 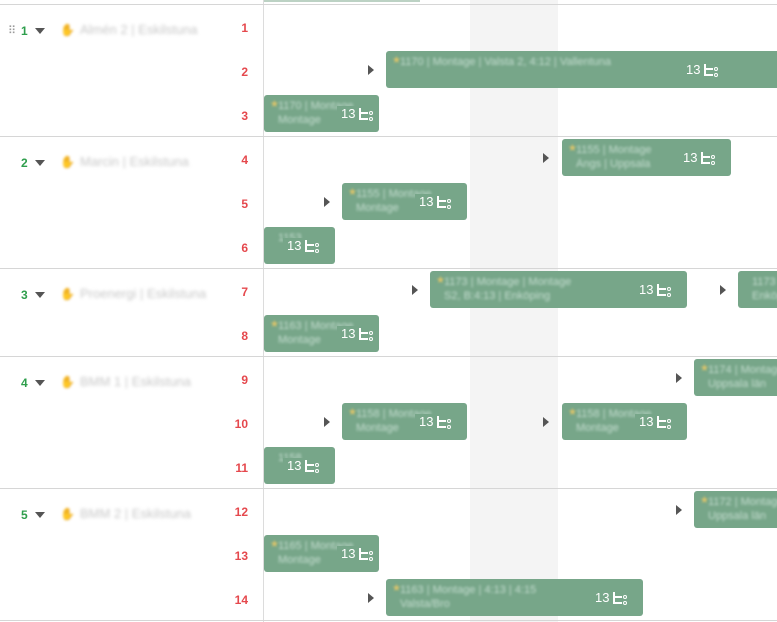 I want to click on row-number: 12, so click(x=241, y=512).